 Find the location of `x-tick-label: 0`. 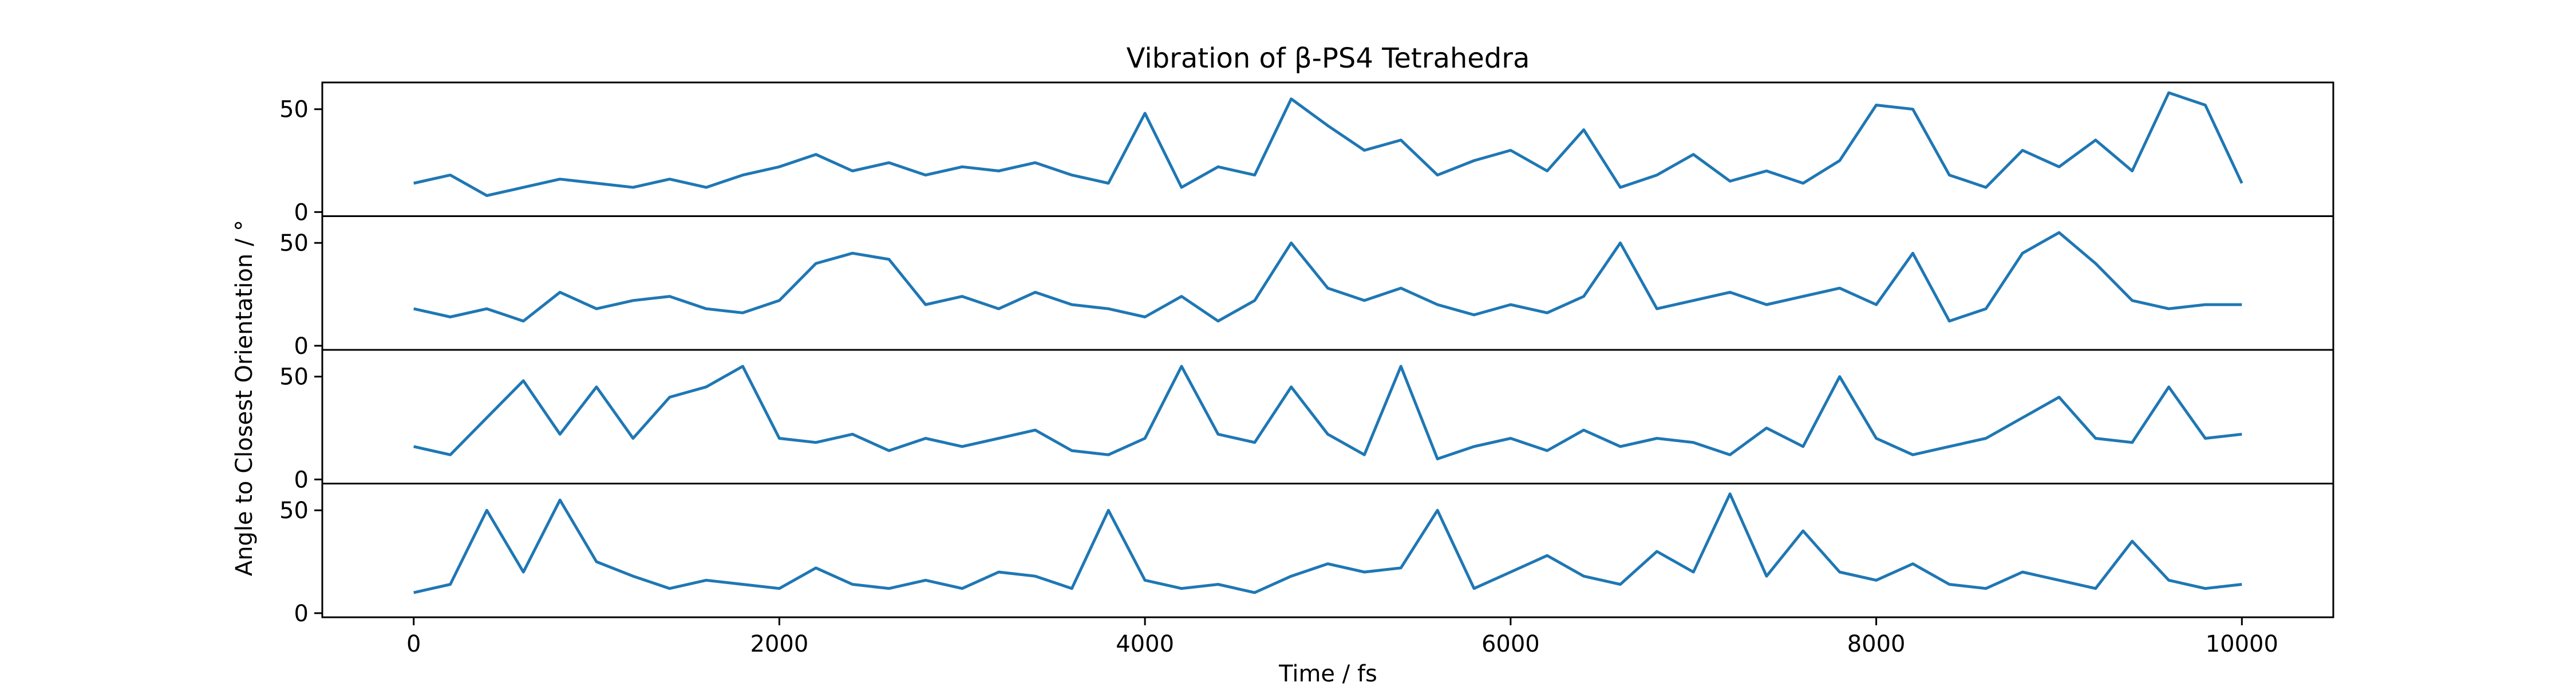

x-tick-label: 0 is located at coordinates (413, 644).